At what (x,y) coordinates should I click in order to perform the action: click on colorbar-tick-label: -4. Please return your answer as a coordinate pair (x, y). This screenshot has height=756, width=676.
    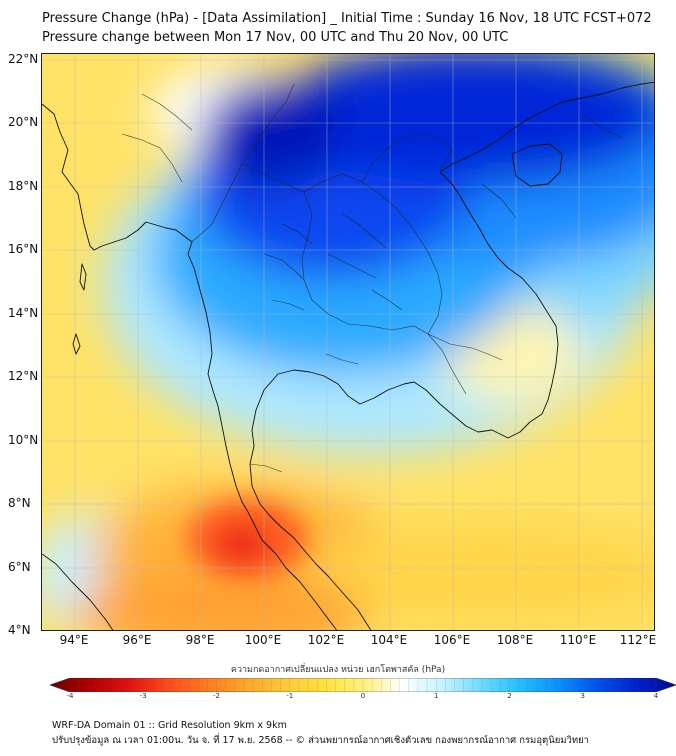
    Looking at the image, I should click on (70, 696).